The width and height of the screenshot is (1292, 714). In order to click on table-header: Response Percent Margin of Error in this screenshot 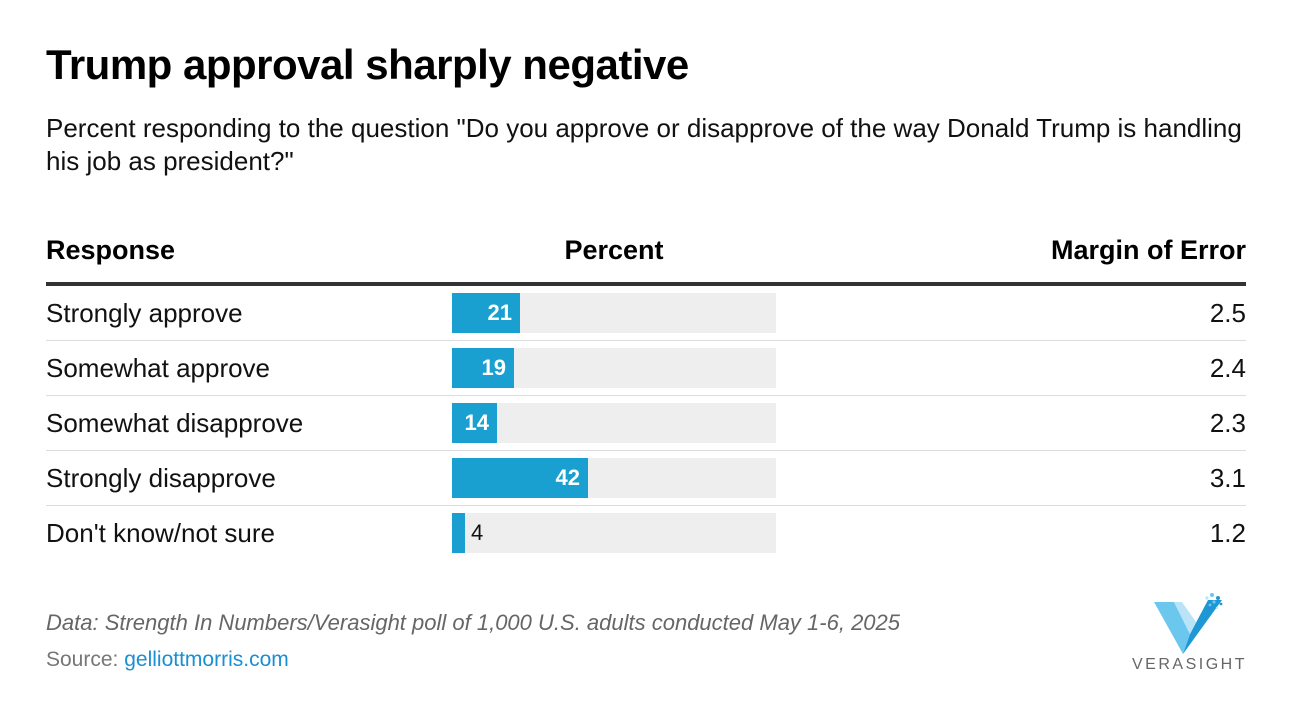, I will do `click(646, 256)`.